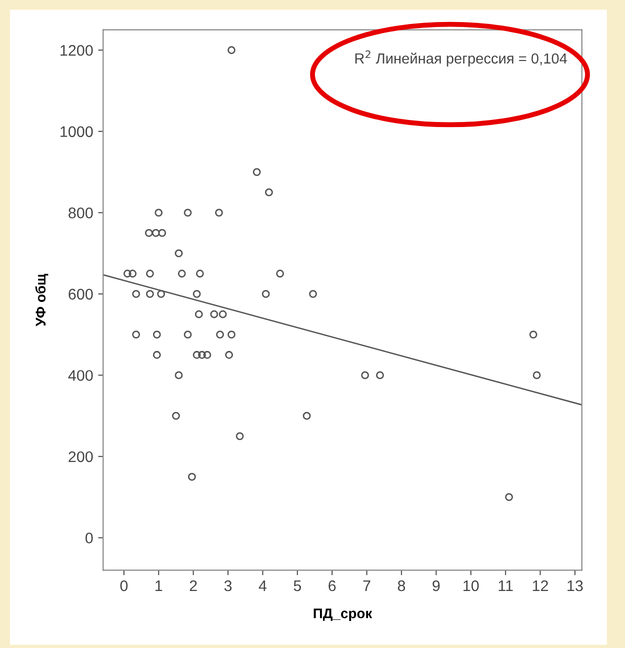  I want to click on x-tick-label: 4, so click(262, 586).